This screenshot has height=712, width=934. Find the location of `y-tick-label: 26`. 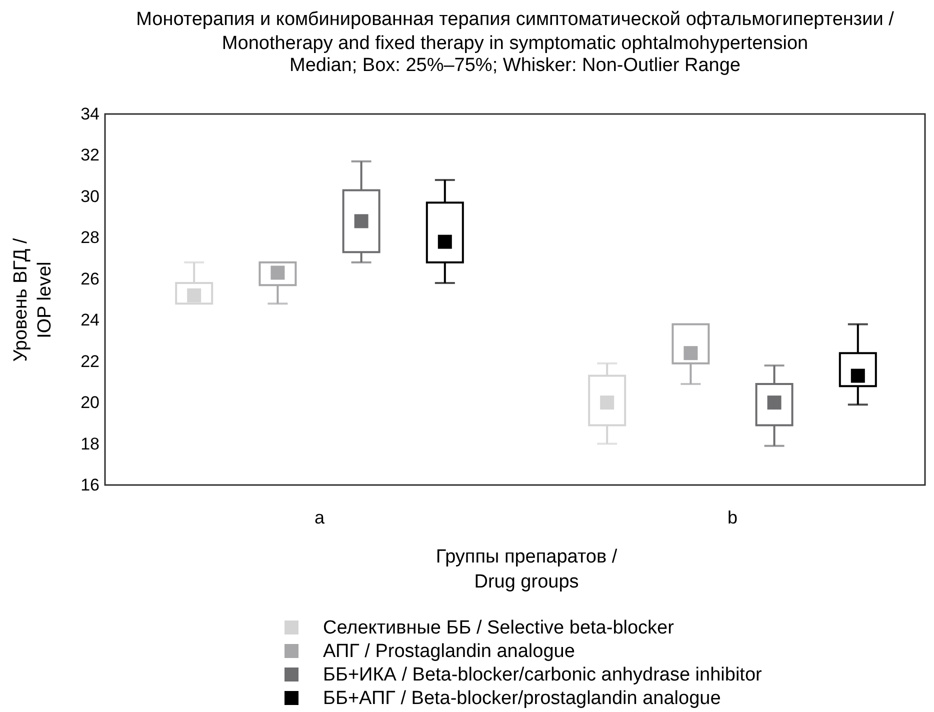

y-tick-label: 26 is located at coordinates (90, 278).